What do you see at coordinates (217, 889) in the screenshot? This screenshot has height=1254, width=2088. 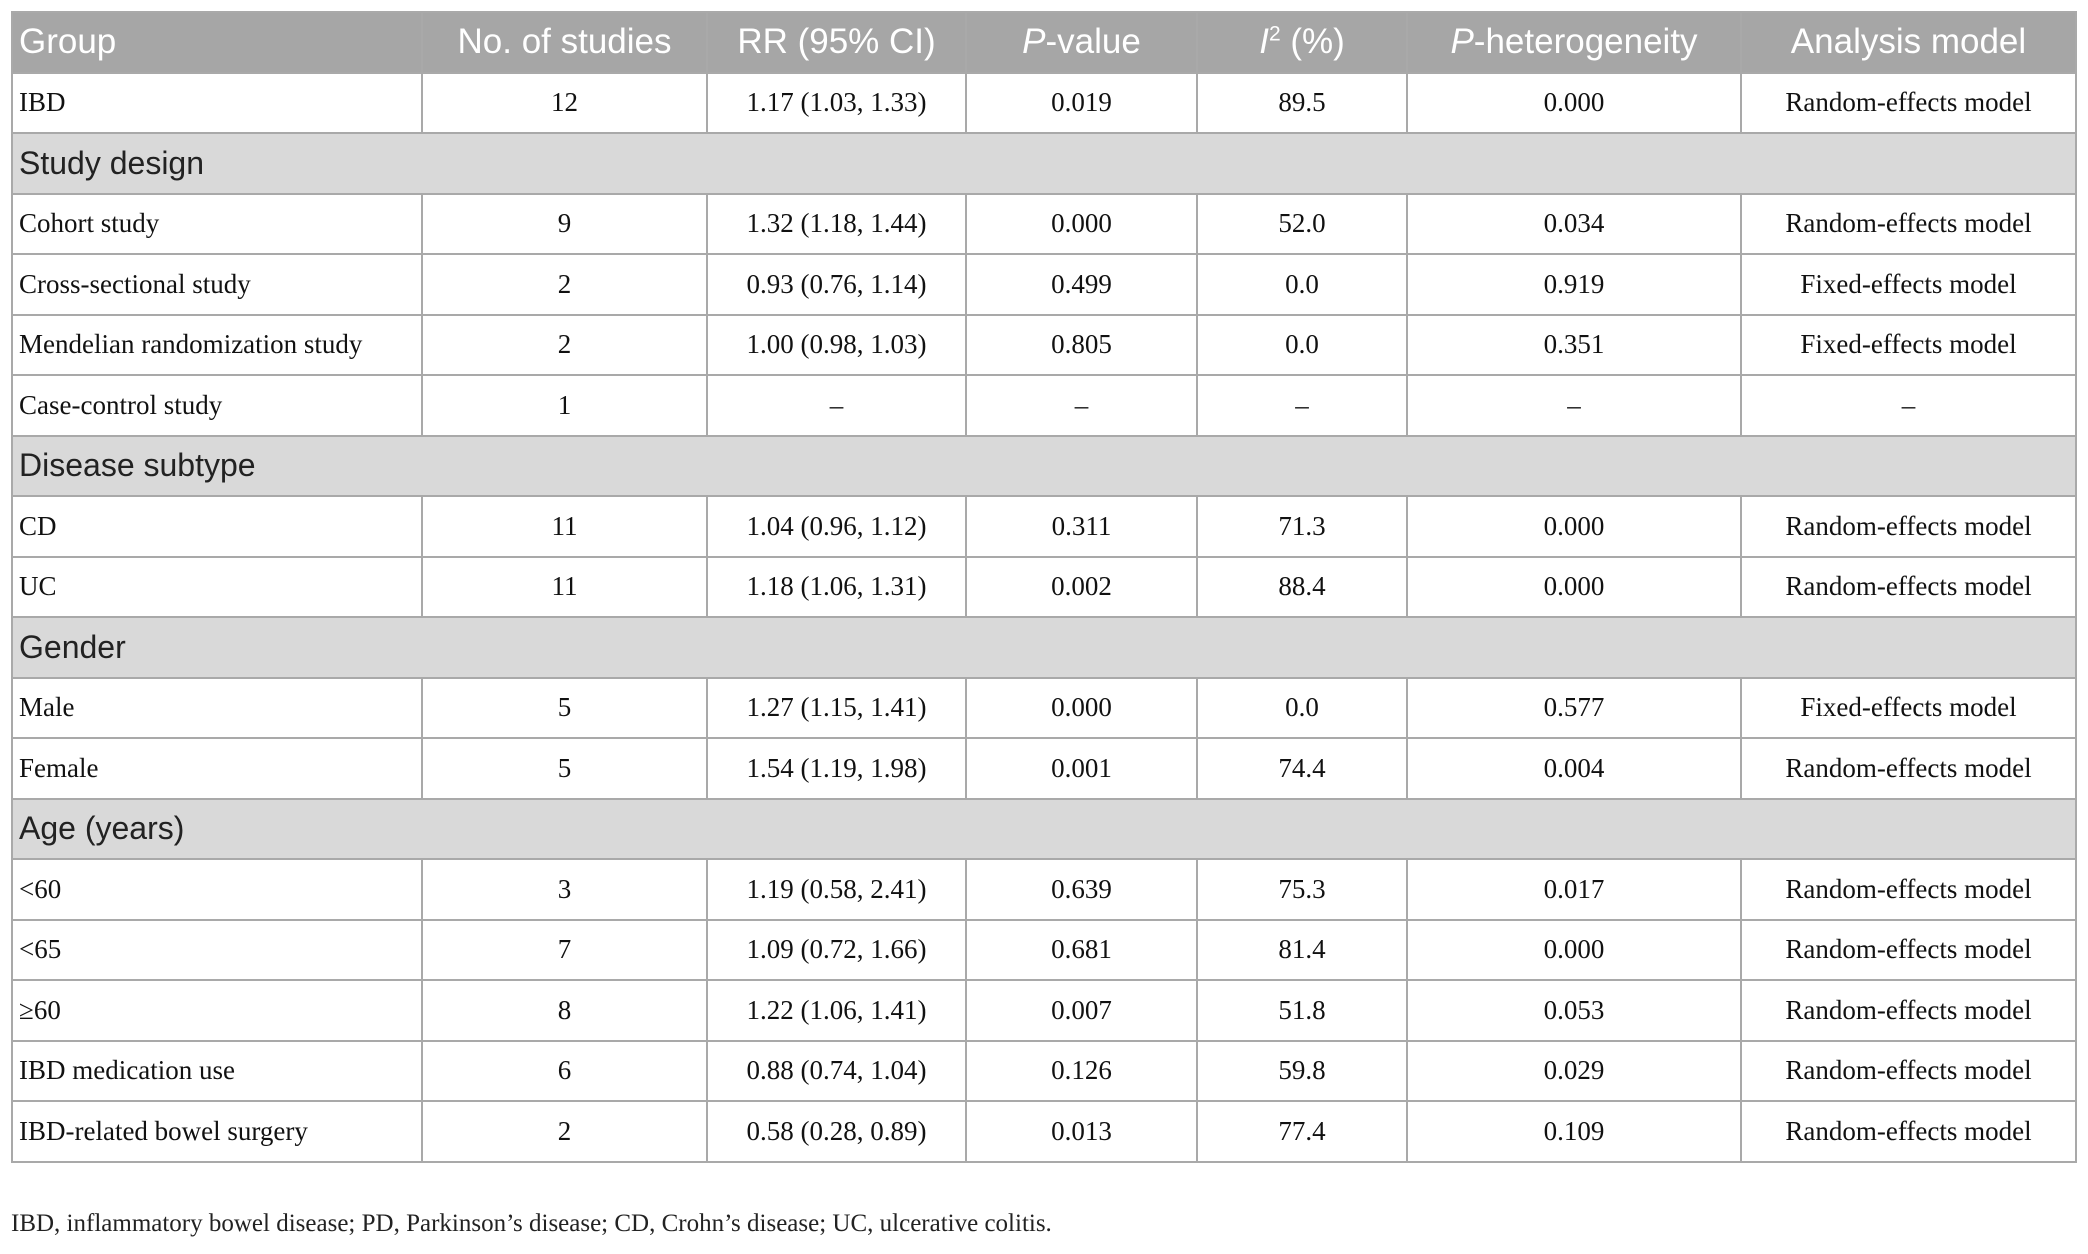 I see `cell: <60` at bounding box center [217, 889].